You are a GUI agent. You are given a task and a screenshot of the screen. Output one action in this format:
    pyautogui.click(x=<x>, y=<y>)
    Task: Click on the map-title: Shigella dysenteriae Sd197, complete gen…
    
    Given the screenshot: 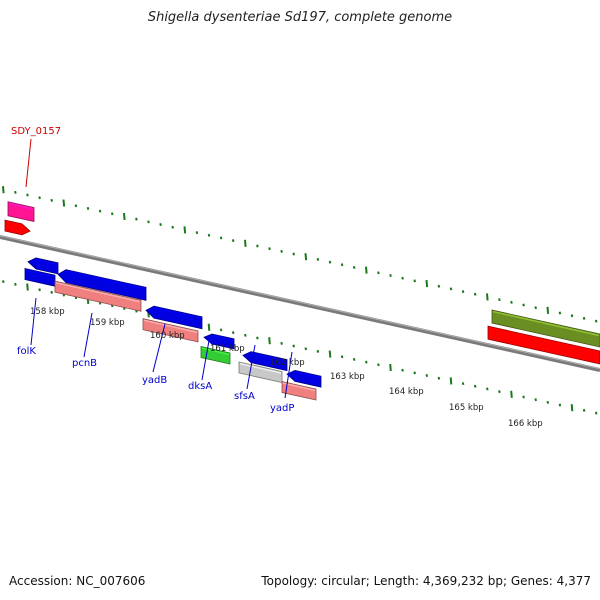 What is the action you would take?
    pyautogui.click(x=300, y=17)
    